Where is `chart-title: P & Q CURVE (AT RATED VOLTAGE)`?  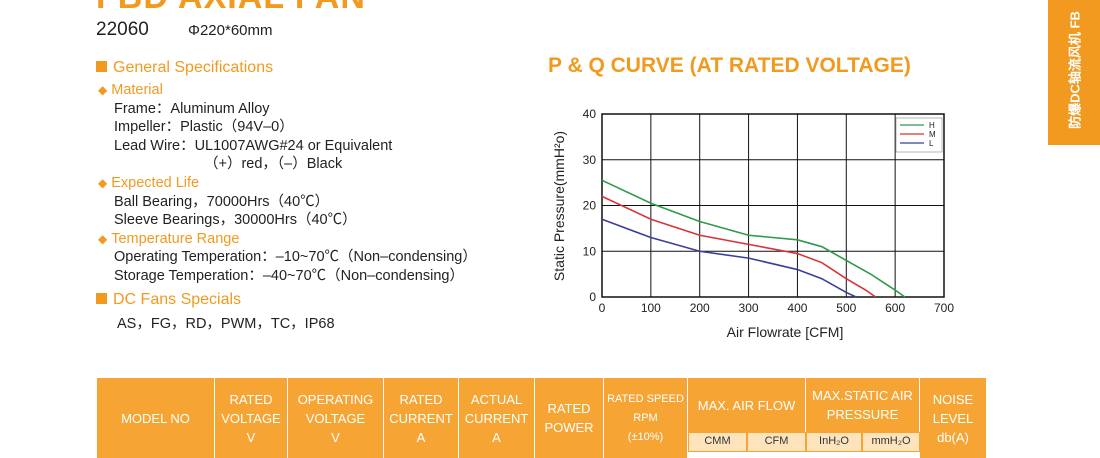
chart-title: P & Q CURVE (AT RATED VOLTAGE) is located at coordinates (729, 65).